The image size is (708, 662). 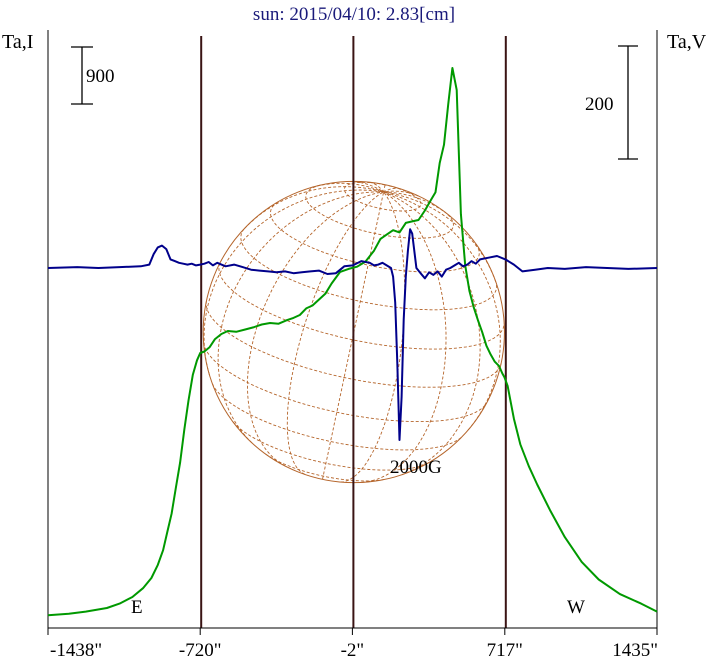 What do you see at coordinates (576, 607) in the screenshot?
I see `limb-label-west: W` at bounding box center [576, 607].